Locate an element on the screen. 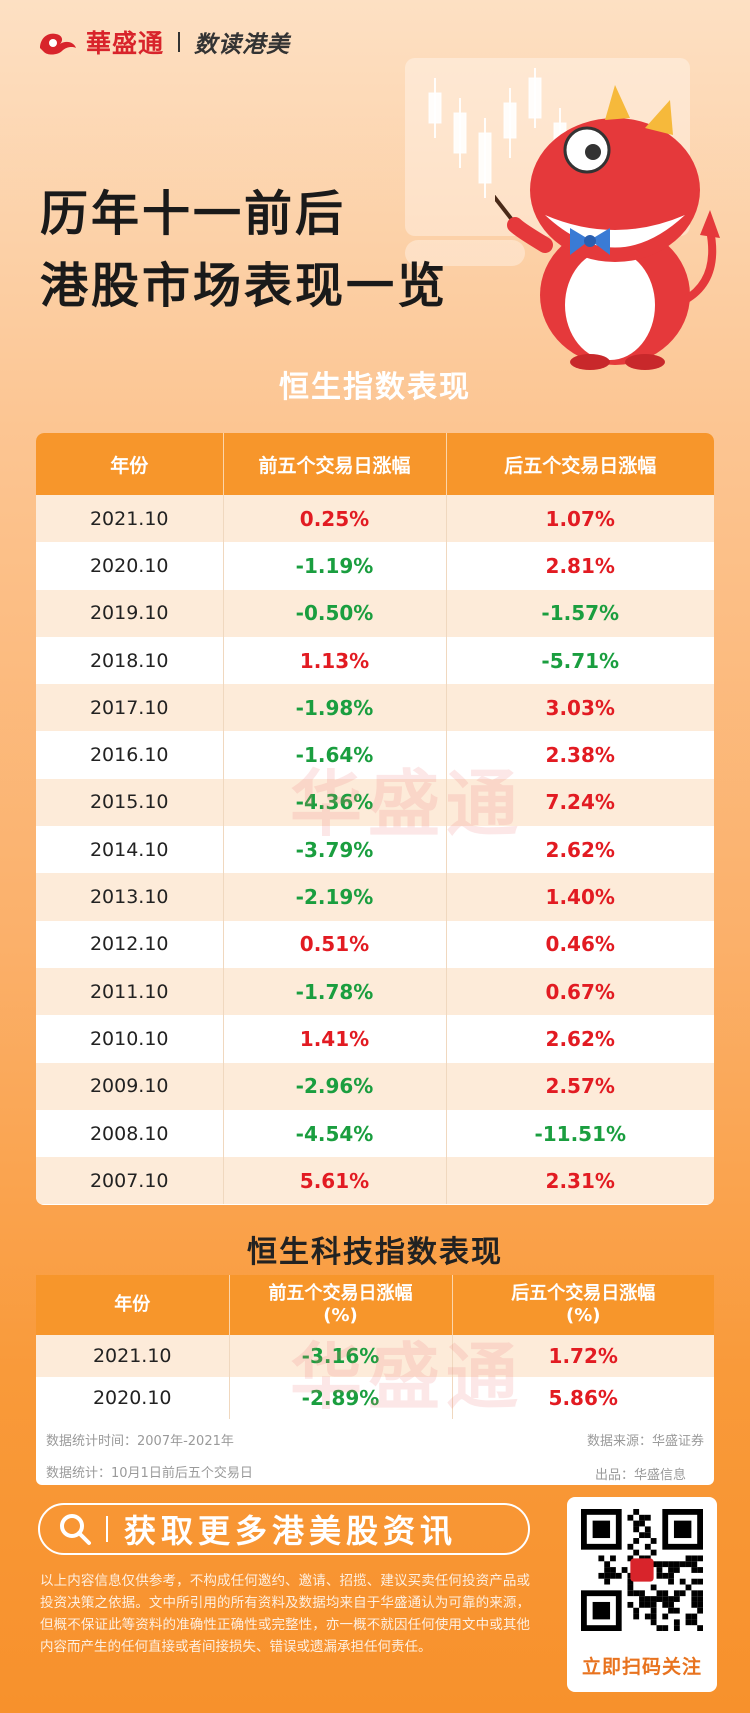 Image resolution: width=750 pixels, height=1713 pixels. before-change-cell: 1.41% is located at coordinates (334, 1039).